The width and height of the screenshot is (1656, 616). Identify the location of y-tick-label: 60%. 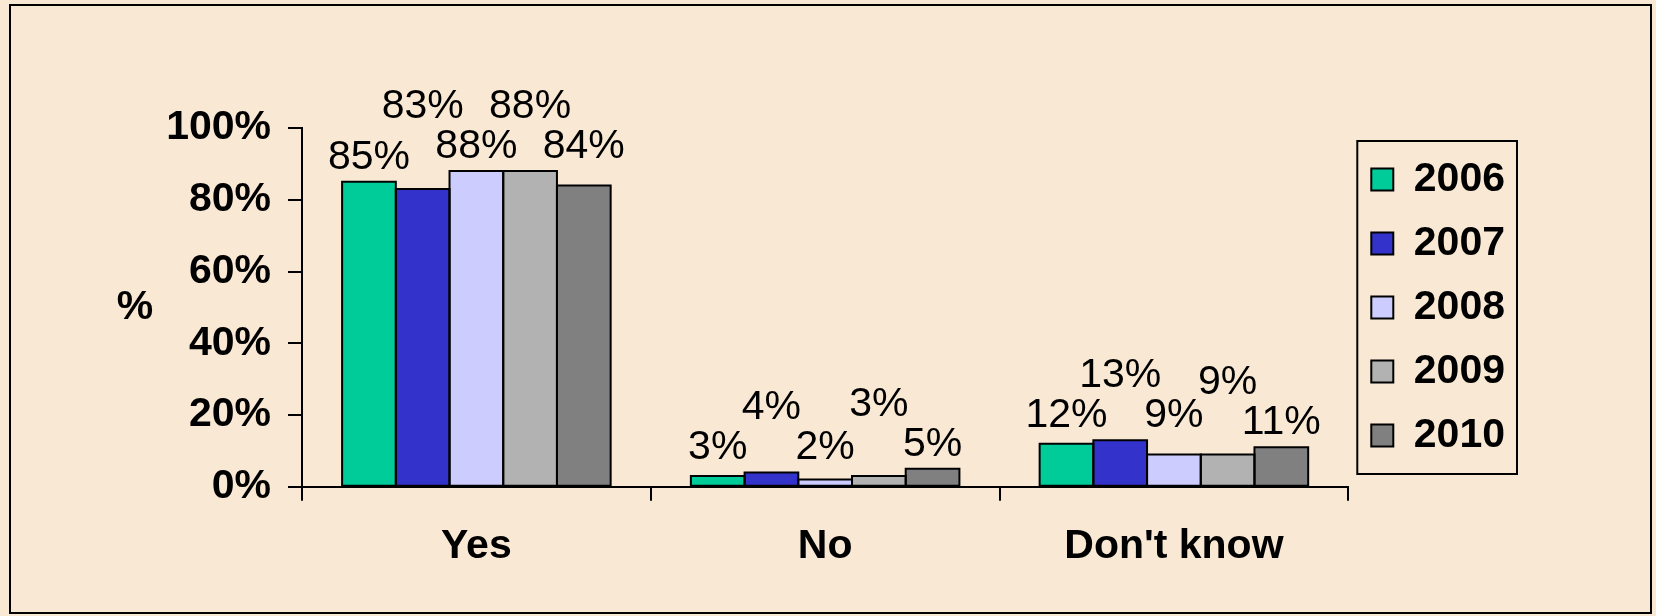
(229, 268).